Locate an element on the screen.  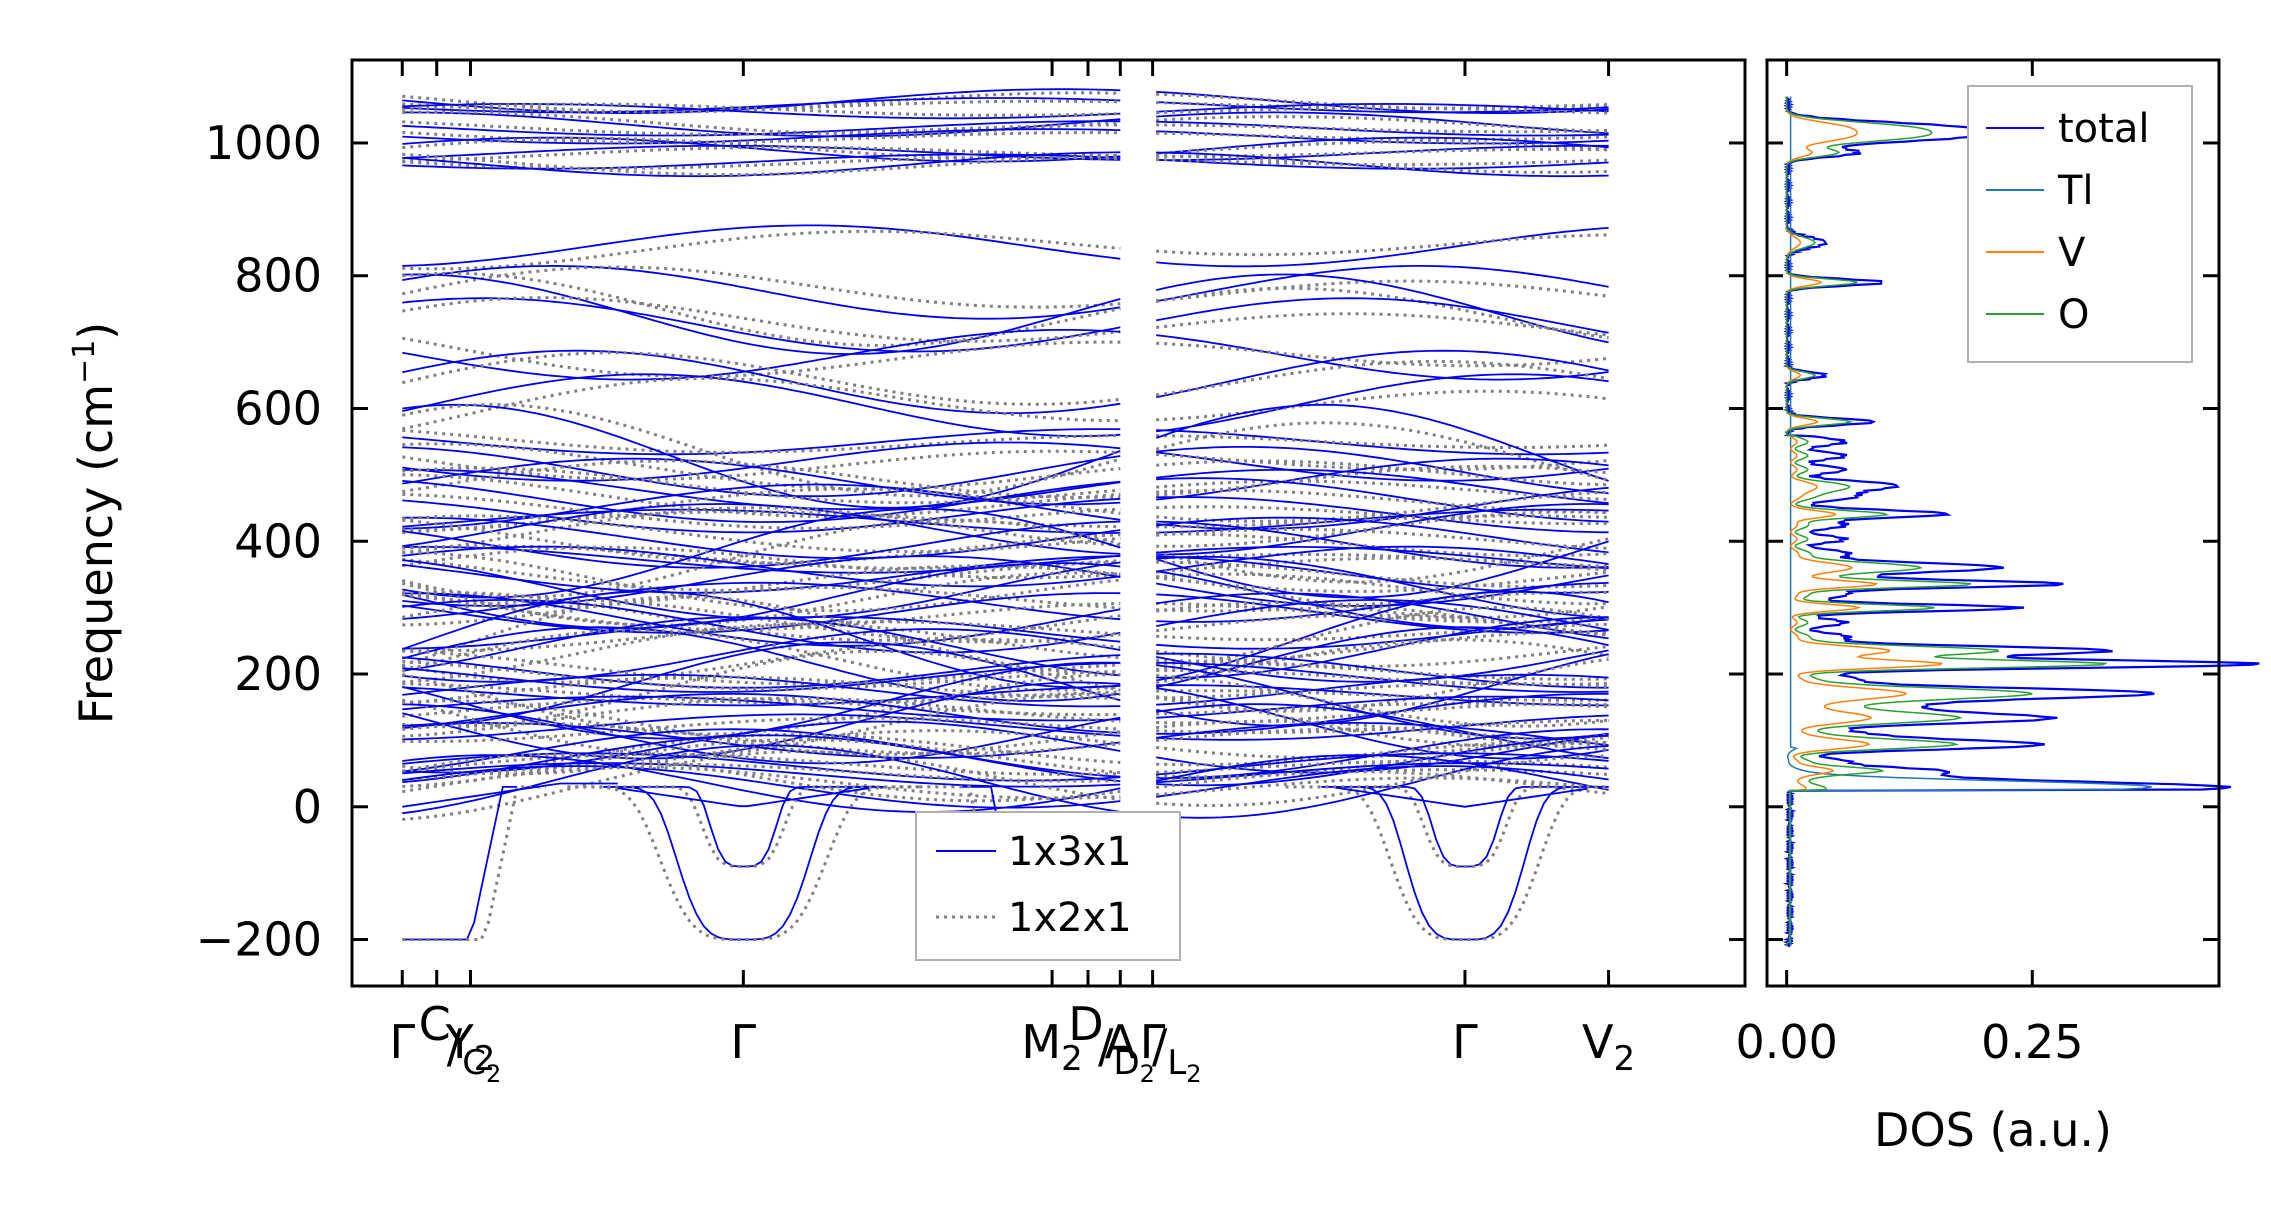
band-special-point-label: D is located at coordinates (1085, 1024).